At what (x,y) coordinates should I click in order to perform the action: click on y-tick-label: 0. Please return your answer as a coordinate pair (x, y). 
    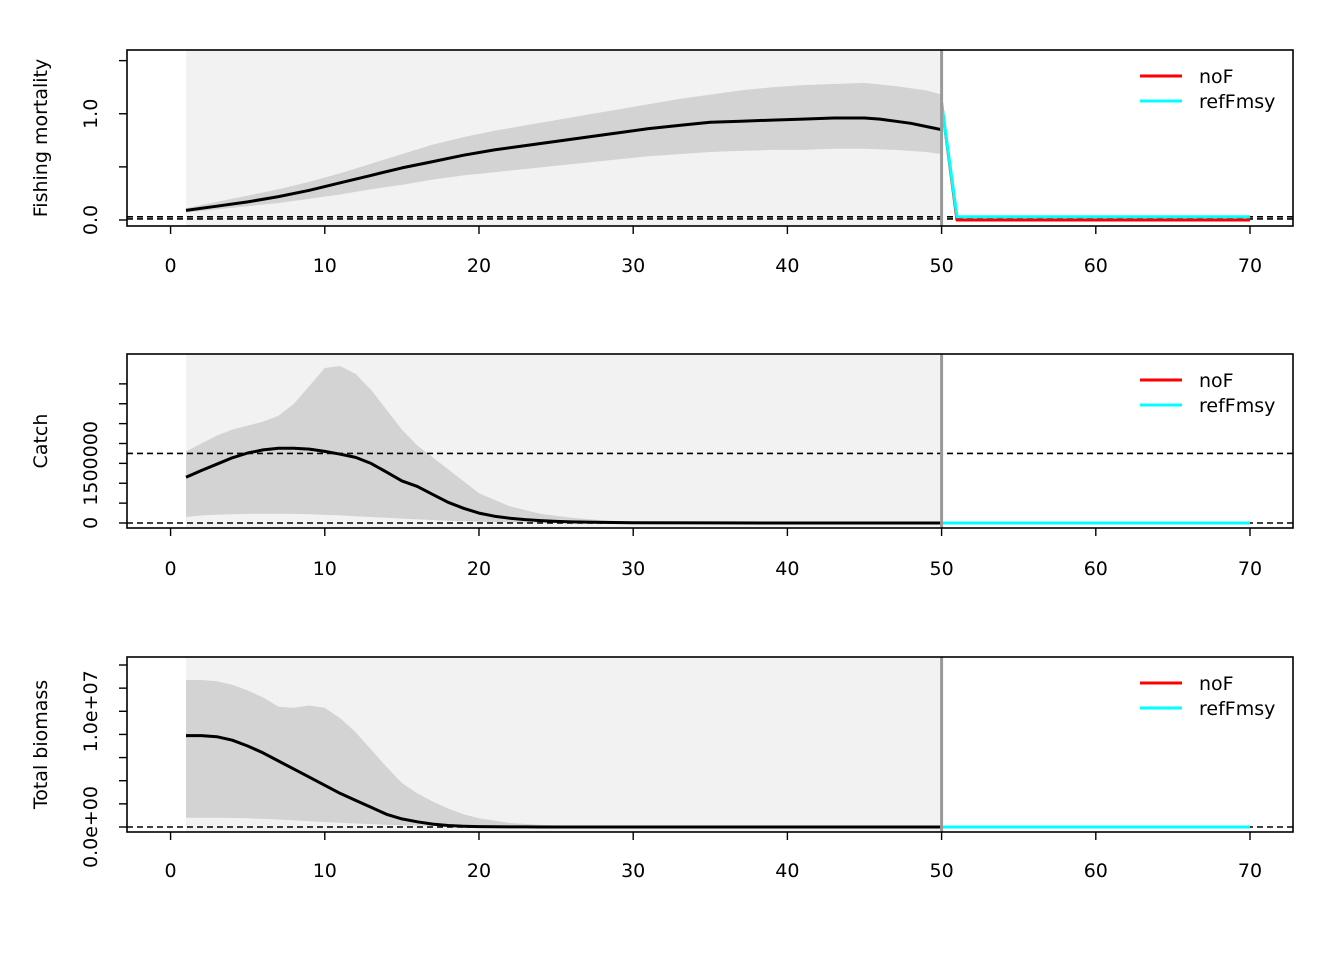
    Looking at the image, I should click on (91, 523).